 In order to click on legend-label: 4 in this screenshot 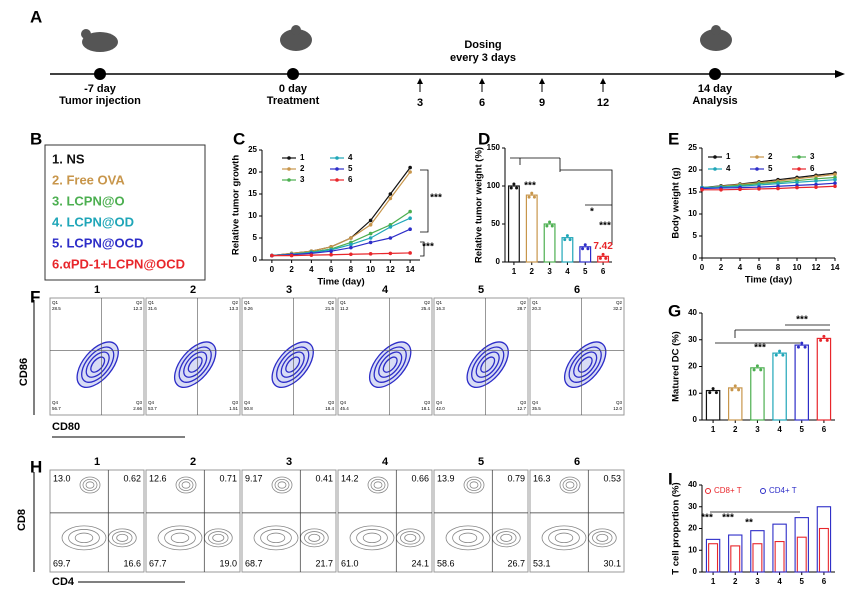, I will do `click(728, 168)`.